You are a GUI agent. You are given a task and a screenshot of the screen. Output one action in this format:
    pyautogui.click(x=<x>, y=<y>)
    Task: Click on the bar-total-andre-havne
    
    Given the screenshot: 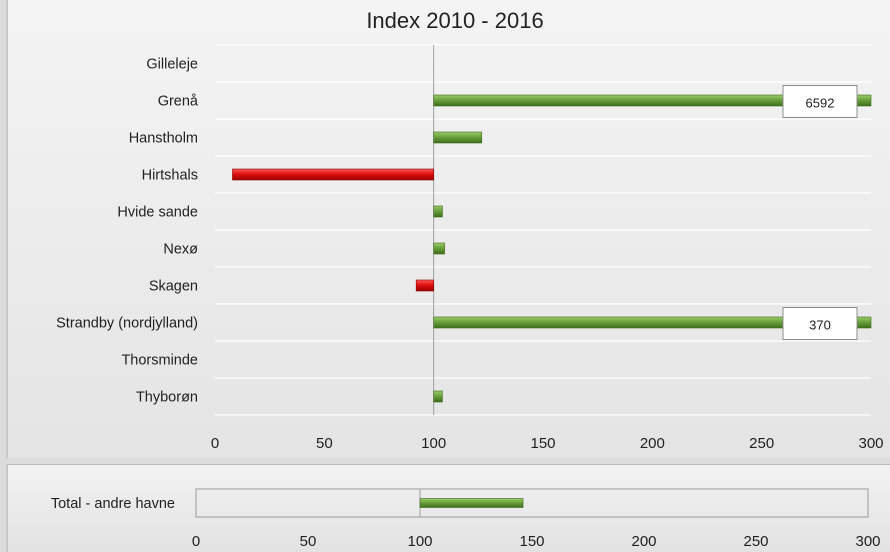 What is the action you would take?
    pyautogui.click(x=471, y=503)
    